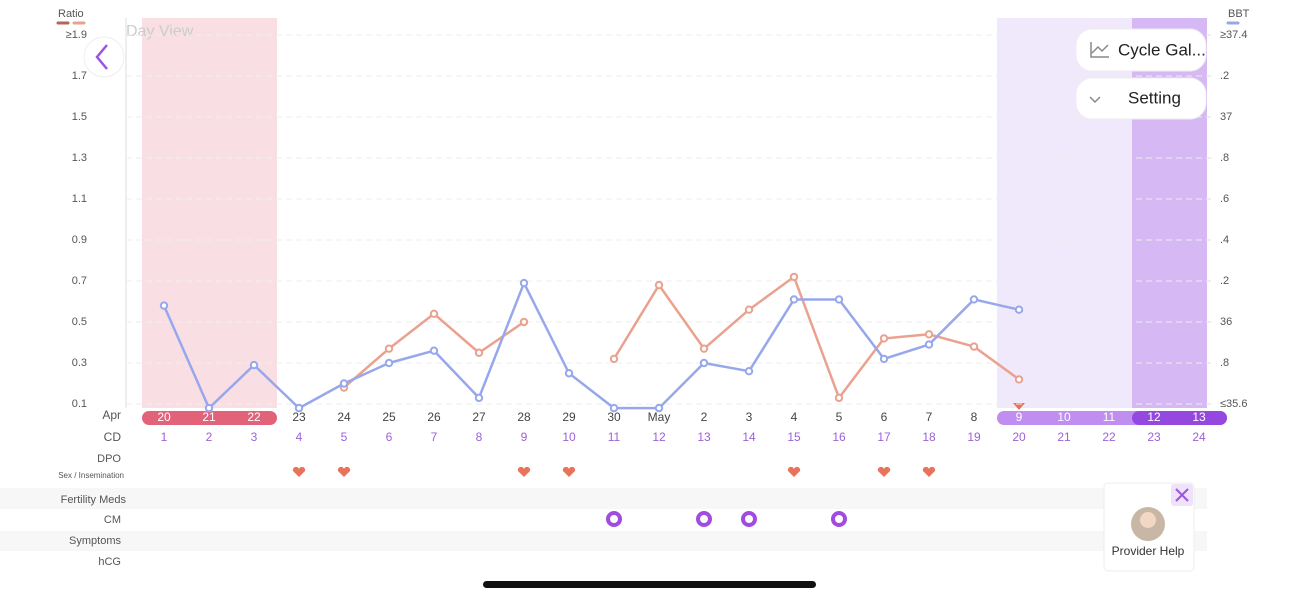  I want to click on date-label: 28, so click(524, 417).